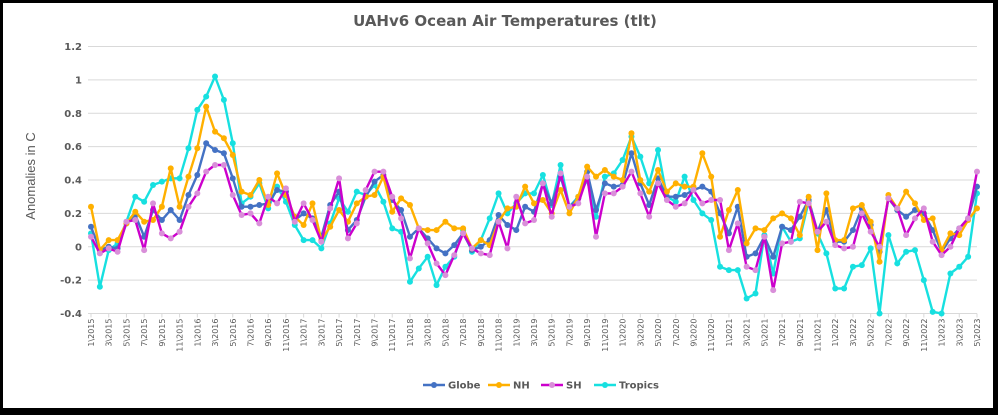 This screenshot has width=998, height=415. I want to click on legend-item-globe: Globe, so click(452, 386).